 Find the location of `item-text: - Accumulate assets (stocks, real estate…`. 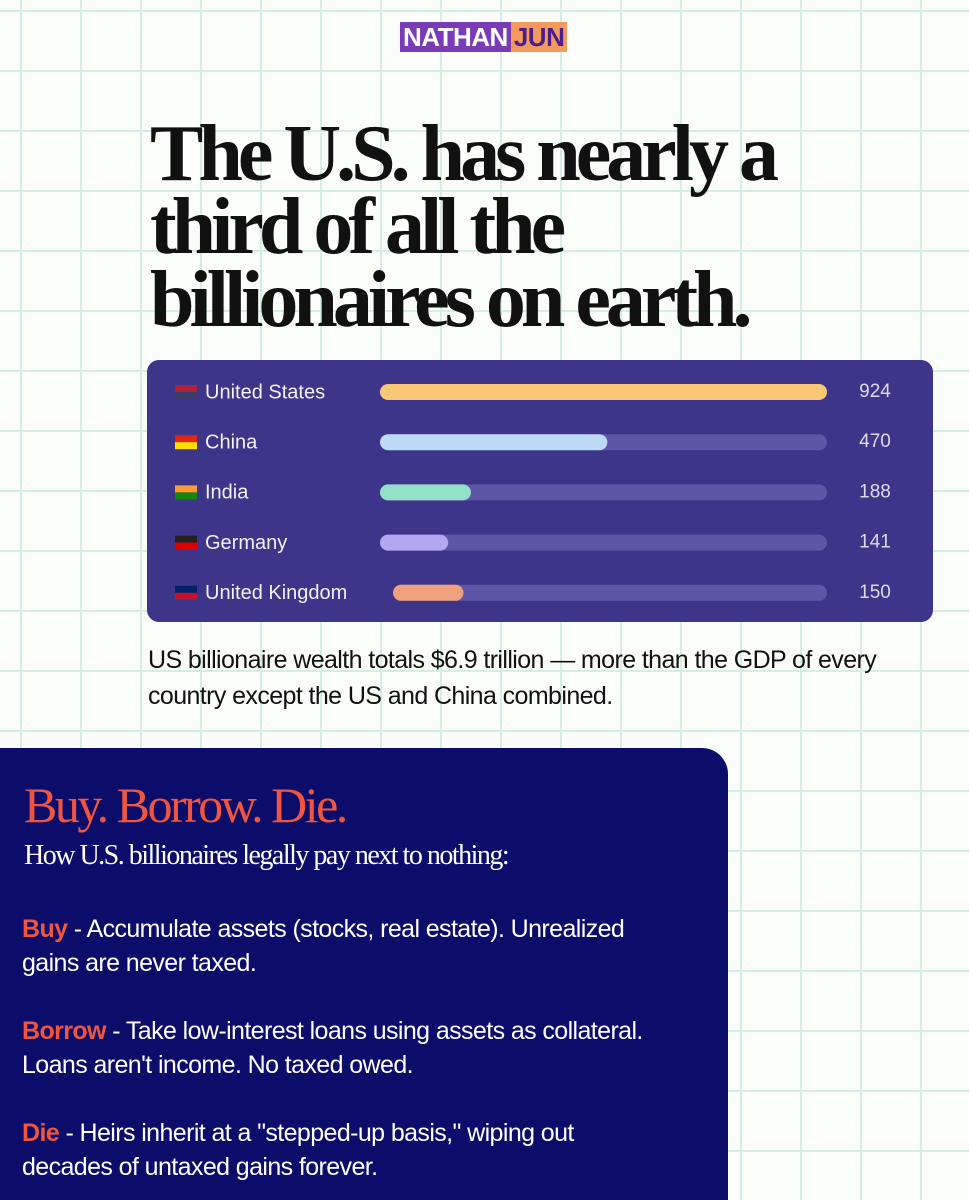

item-text: - Accumulate assets (stocks, real estate… is located at coordinates (323, 946).